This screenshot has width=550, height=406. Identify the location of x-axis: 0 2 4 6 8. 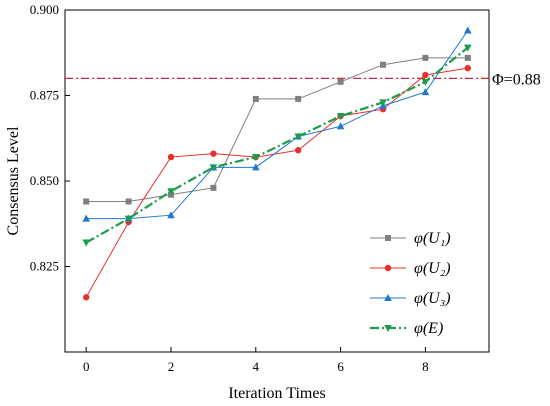
(256, 360).